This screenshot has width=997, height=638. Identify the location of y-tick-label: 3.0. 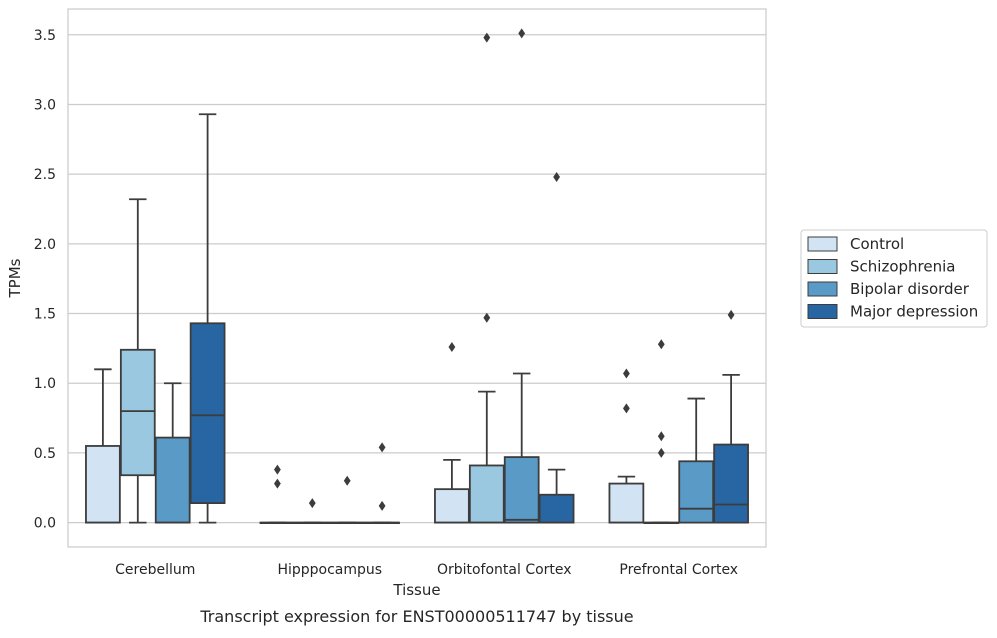
(45, 105).